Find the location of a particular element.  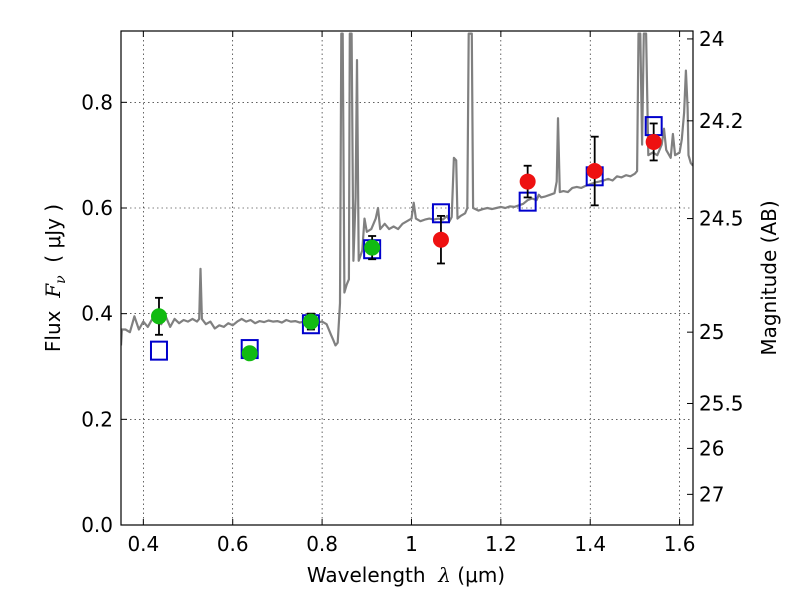

x-tick-label-5: 1.4 is located at coordinates (590, 544).